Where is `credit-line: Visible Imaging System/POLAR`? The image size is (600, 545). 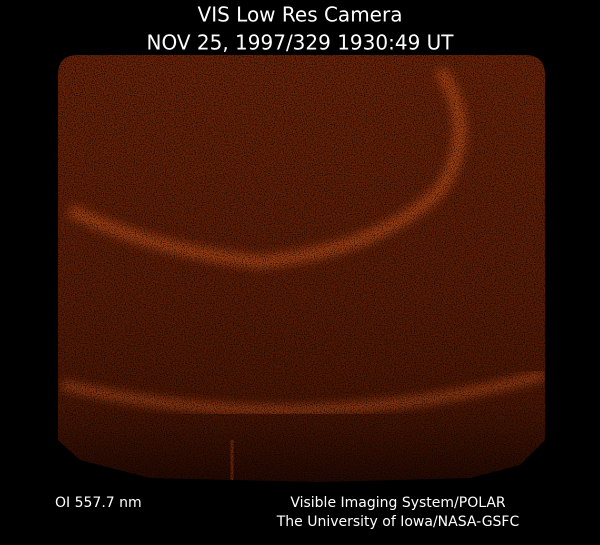
credit-line: Visible Imaging System/POLAR is located at coordinates (398, 503).